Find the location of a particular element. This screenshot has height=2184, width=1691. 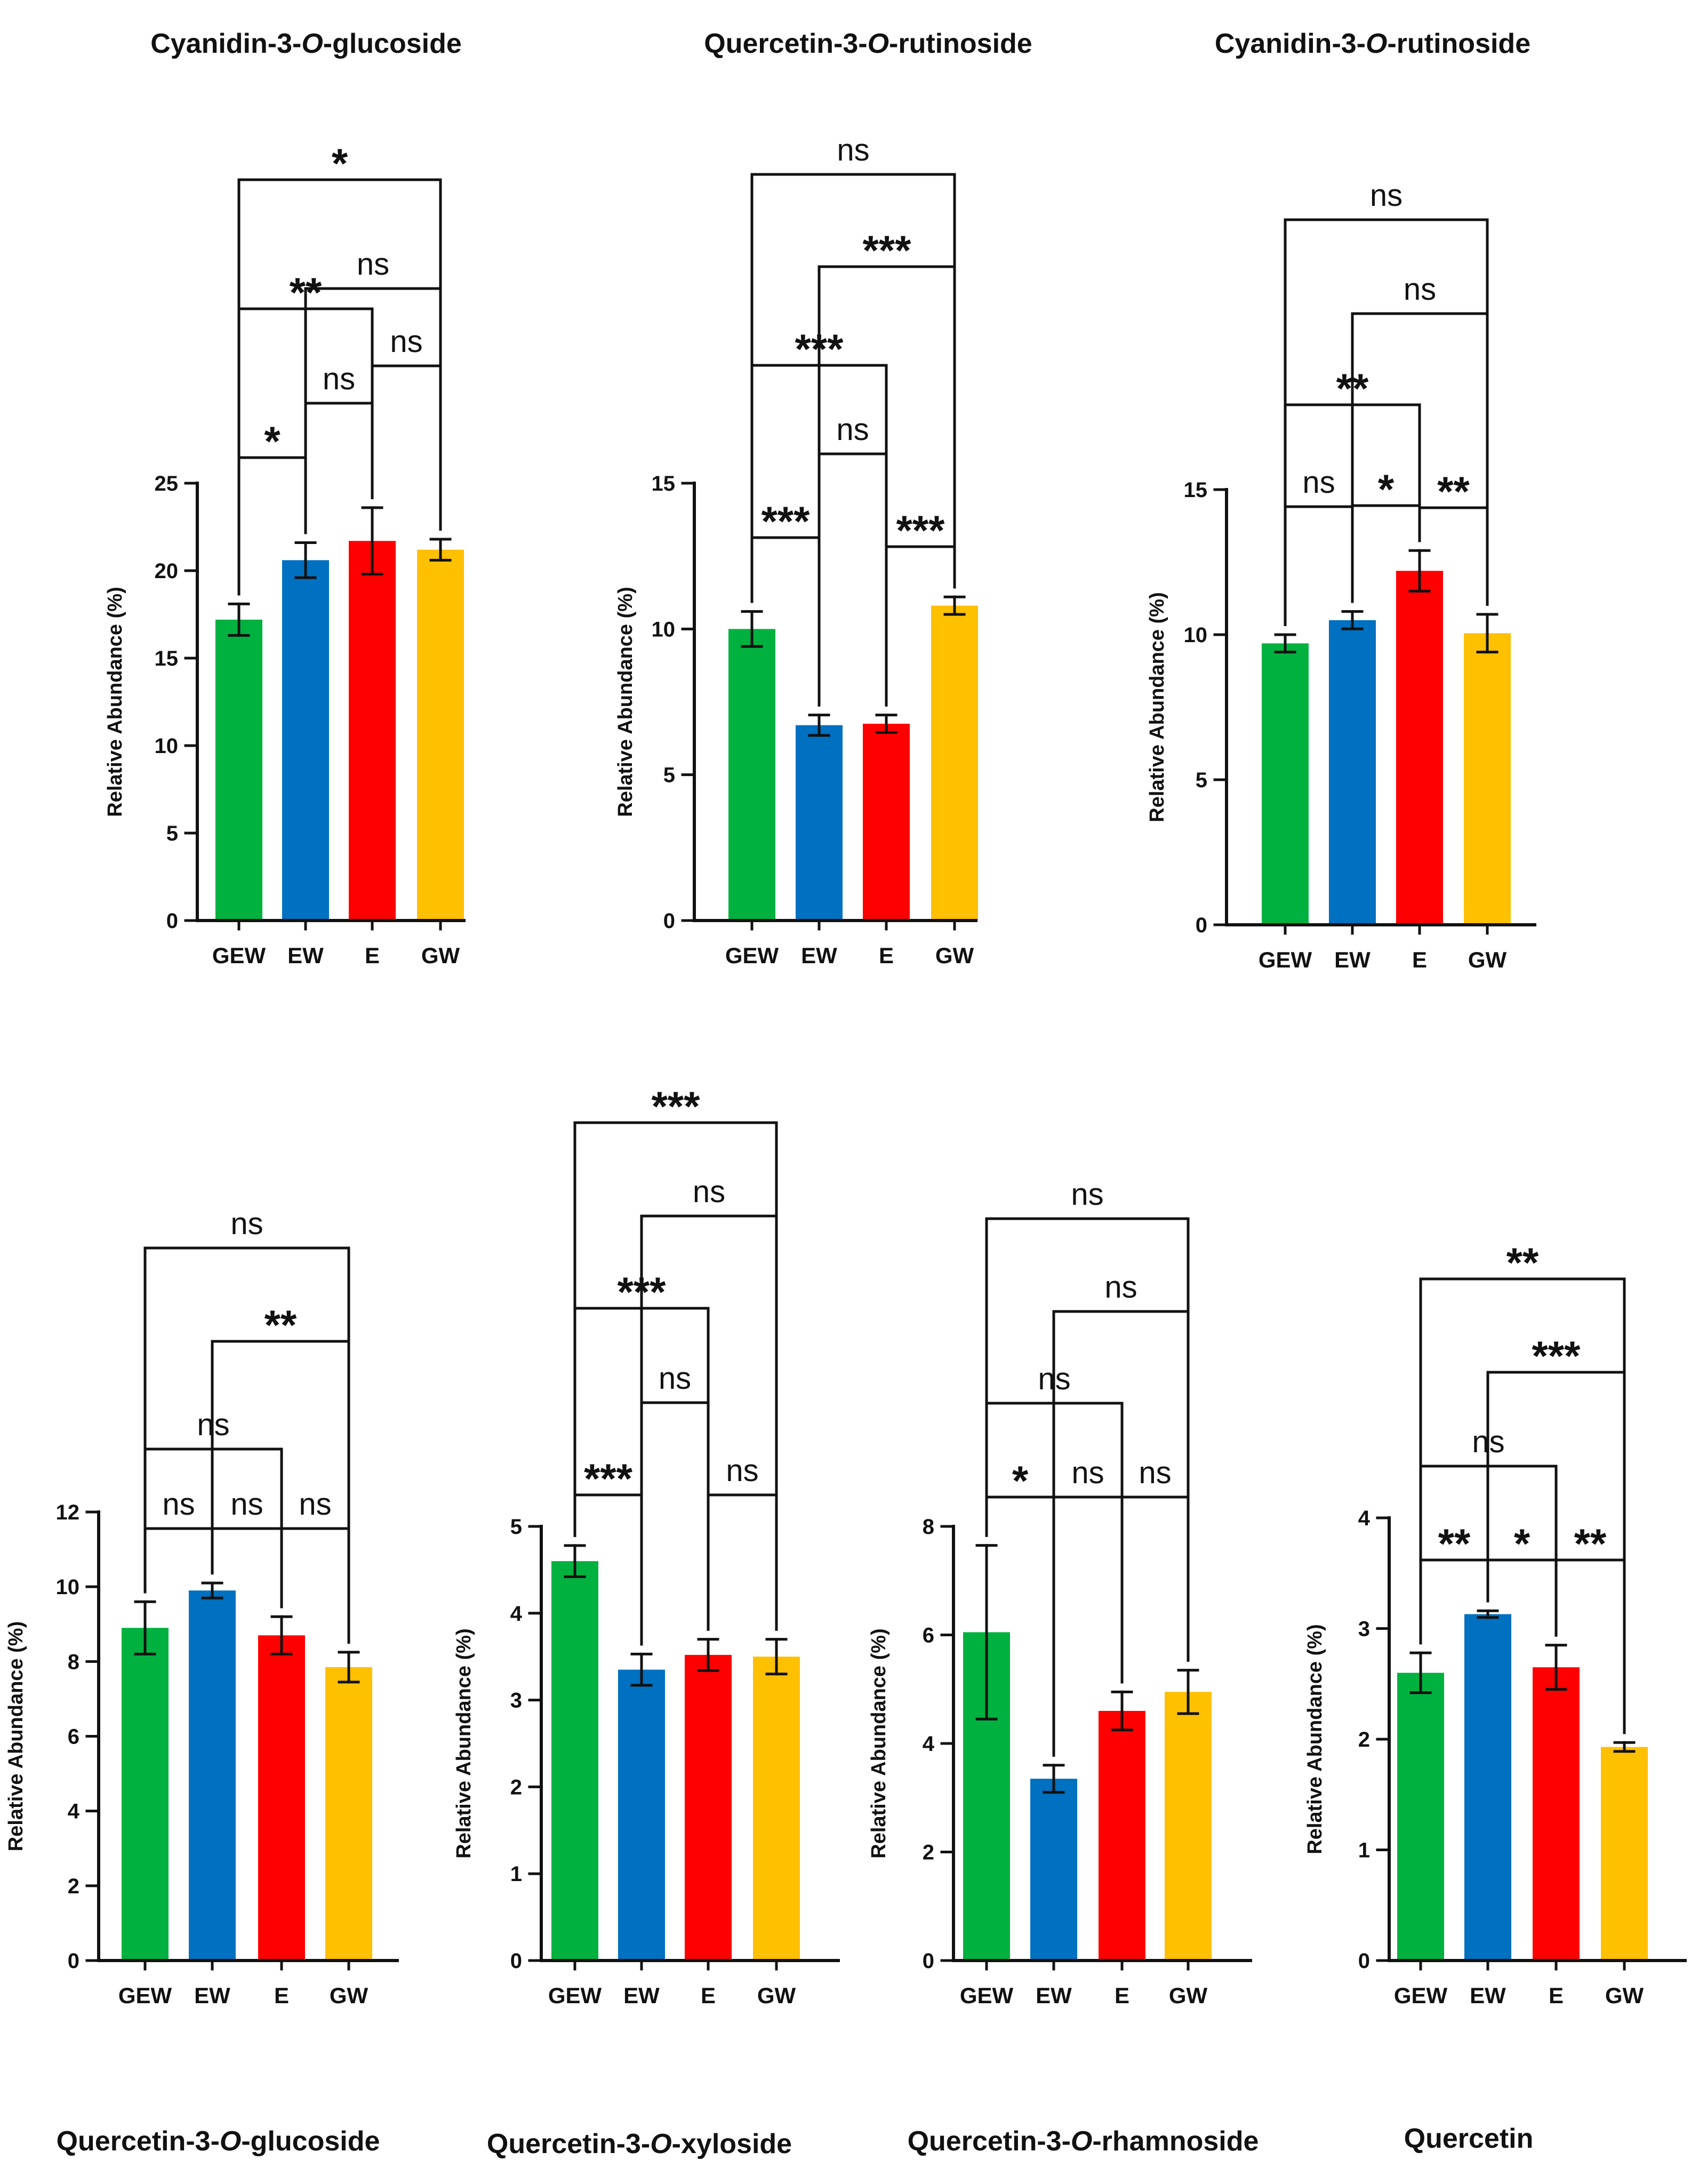

y-tick-label: 25 is located at coordinates (167, 483).